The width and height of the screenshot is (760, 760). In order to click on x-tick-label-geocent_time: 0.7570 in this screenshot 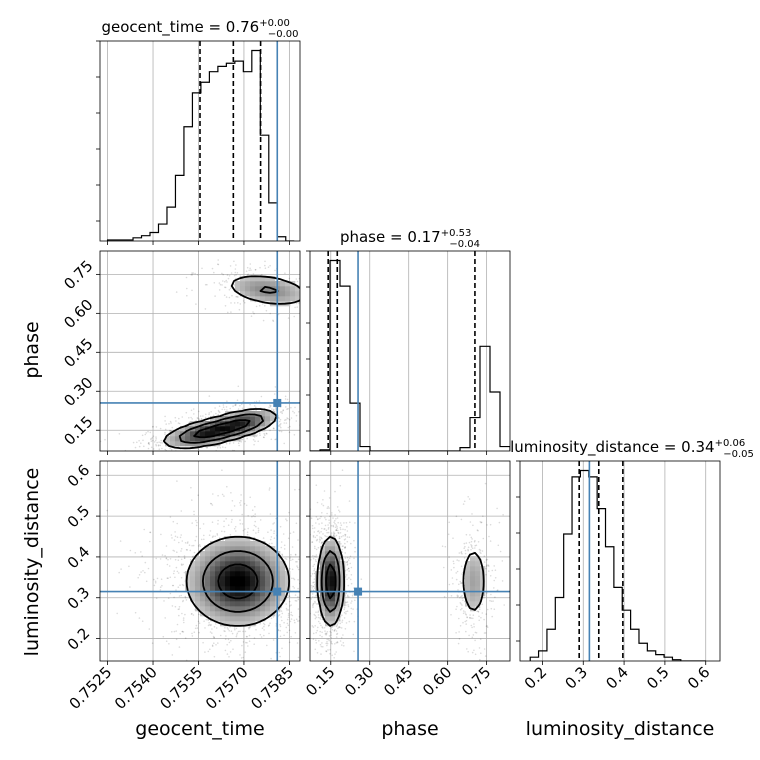, I will do `click(227, 688)`.